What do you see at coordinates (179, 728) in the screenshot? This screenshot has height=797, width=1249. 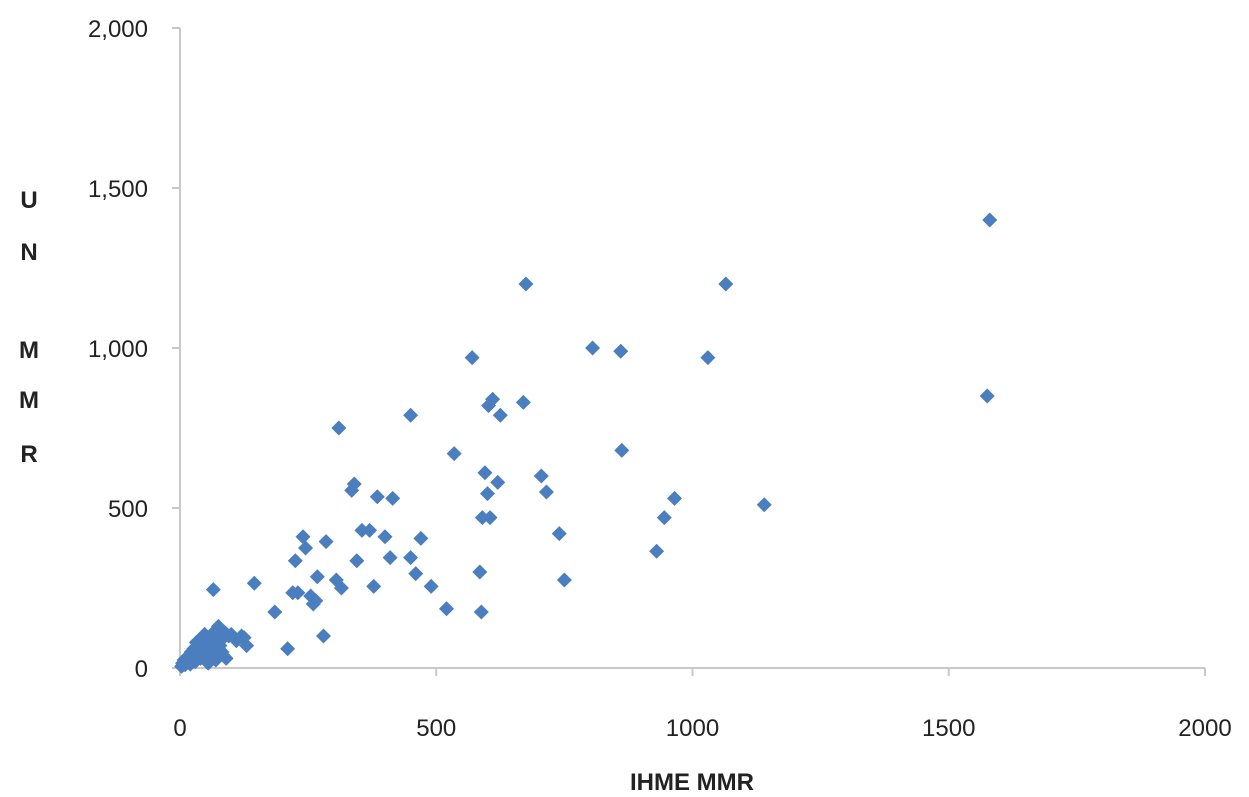 I see `x-tick-label: 0` at bounding box center [179, 728].